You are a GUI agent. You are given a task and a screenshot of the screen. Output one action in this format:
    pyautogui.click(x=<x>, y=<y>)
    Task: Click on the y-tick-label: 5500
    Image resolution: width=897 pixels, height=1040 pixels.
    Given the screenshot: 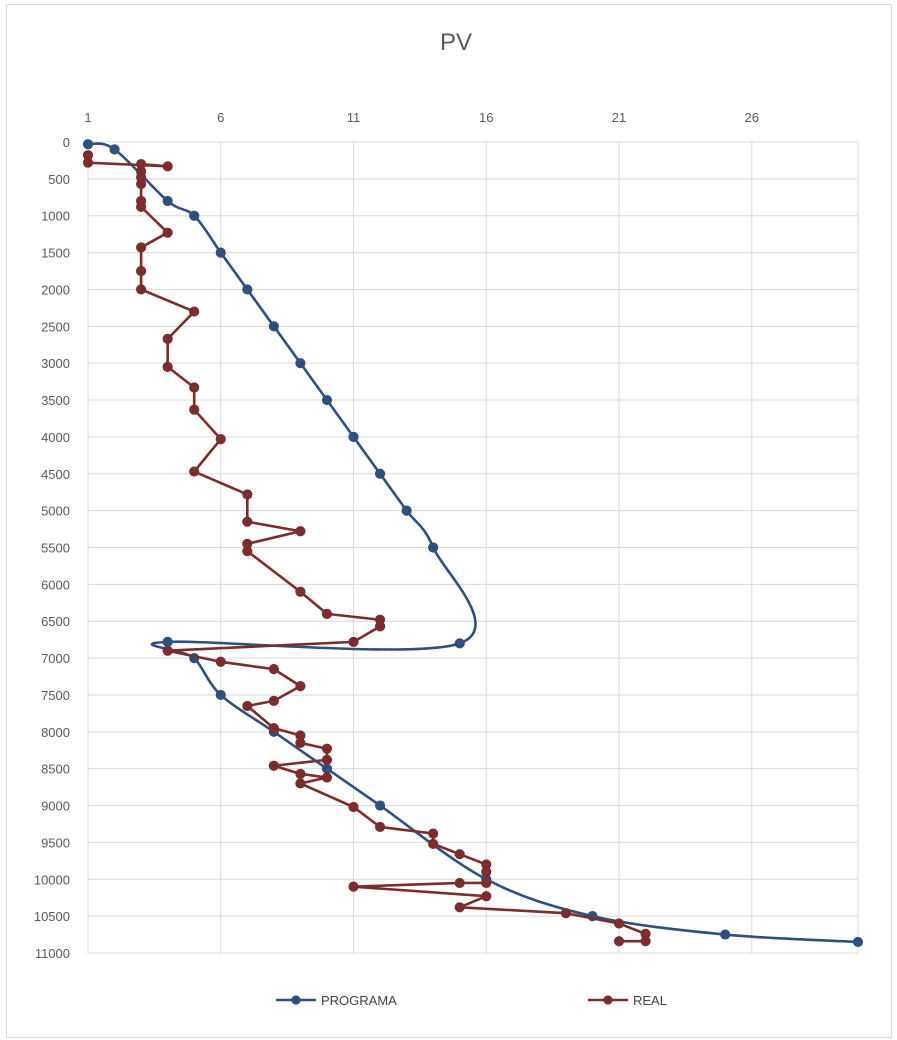 What is the action you would take?
    pyautogui.click(x=55, y=548)
    